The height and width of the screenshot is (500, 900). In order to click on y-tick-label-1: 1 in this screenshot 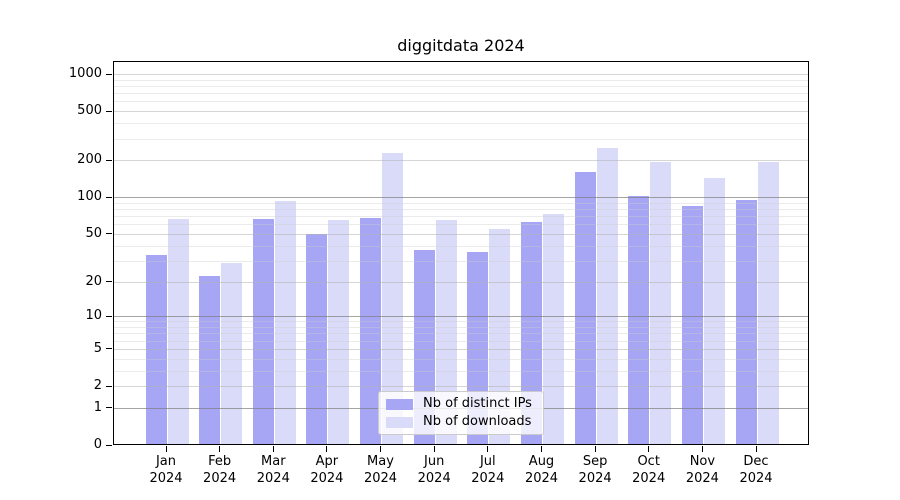, I will do `click(97, 407)`.